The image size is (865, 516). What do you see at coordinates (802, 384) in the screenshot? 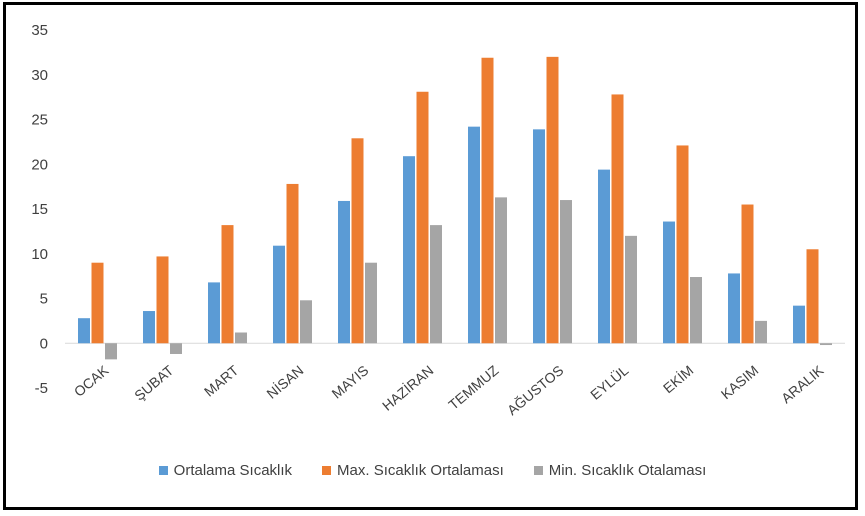
I see `x-category-label: ARALIK` at bounding box center [802, 384].